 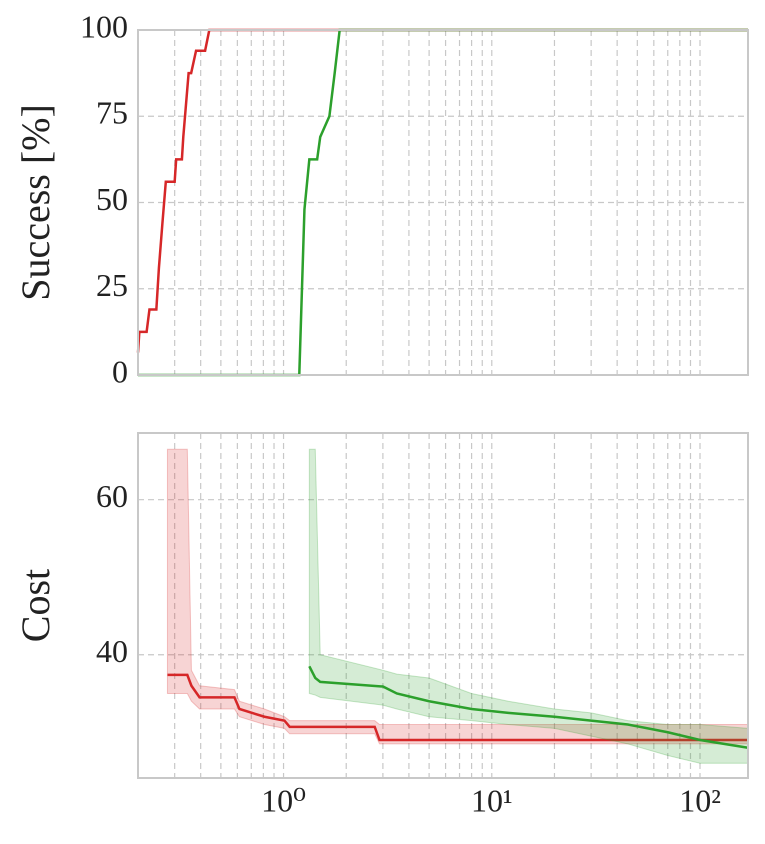 I want to click on y-tick-label: 40, so click(x=112, y=651).